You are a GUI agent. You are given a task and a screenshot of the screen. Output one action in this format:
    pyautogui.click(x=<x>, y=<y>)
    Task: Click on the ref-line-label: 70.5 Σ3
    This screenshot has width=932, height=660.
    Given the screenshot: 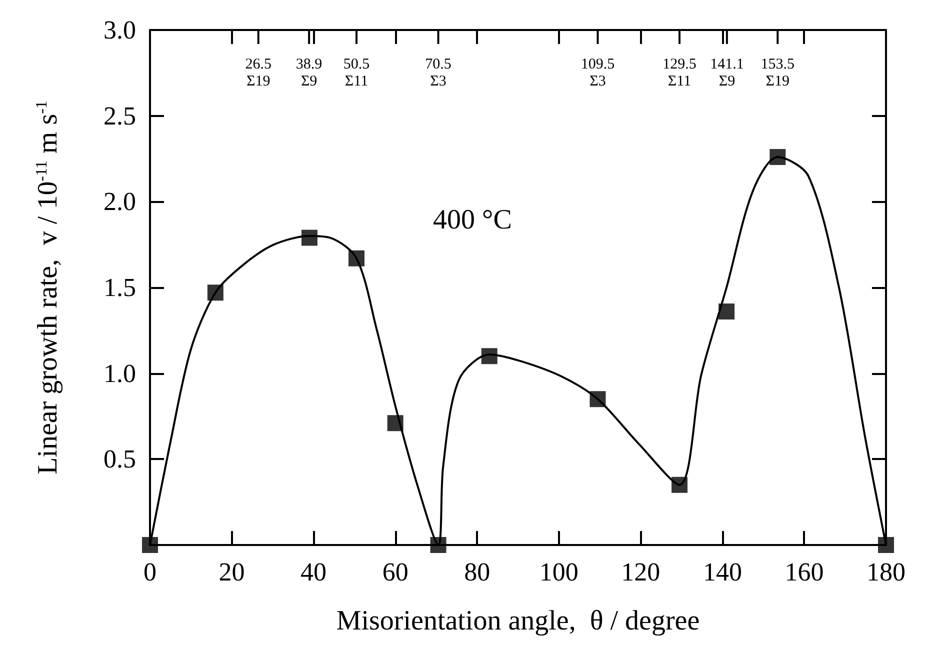 What is the action you would take?
    pyautogui.click(x=438, y=73)
    